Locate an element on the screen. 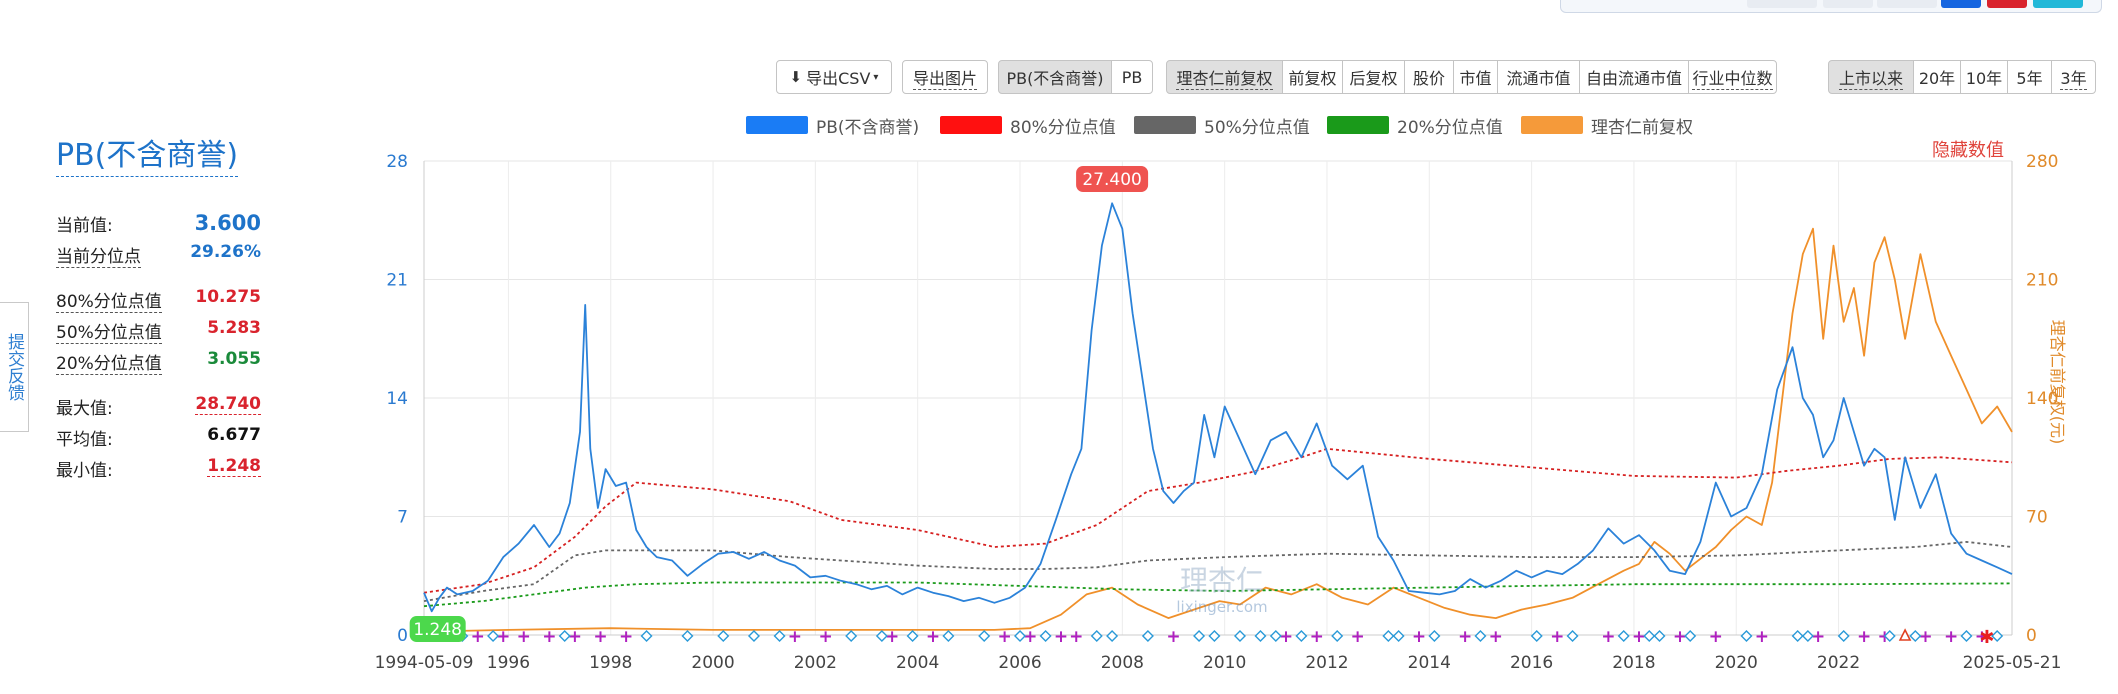 The width and height of the screenshot is (2118, 694). event-markers: +++++++++++++++++++++++++++++++++++✱ is located at coordinates (1219, 637).